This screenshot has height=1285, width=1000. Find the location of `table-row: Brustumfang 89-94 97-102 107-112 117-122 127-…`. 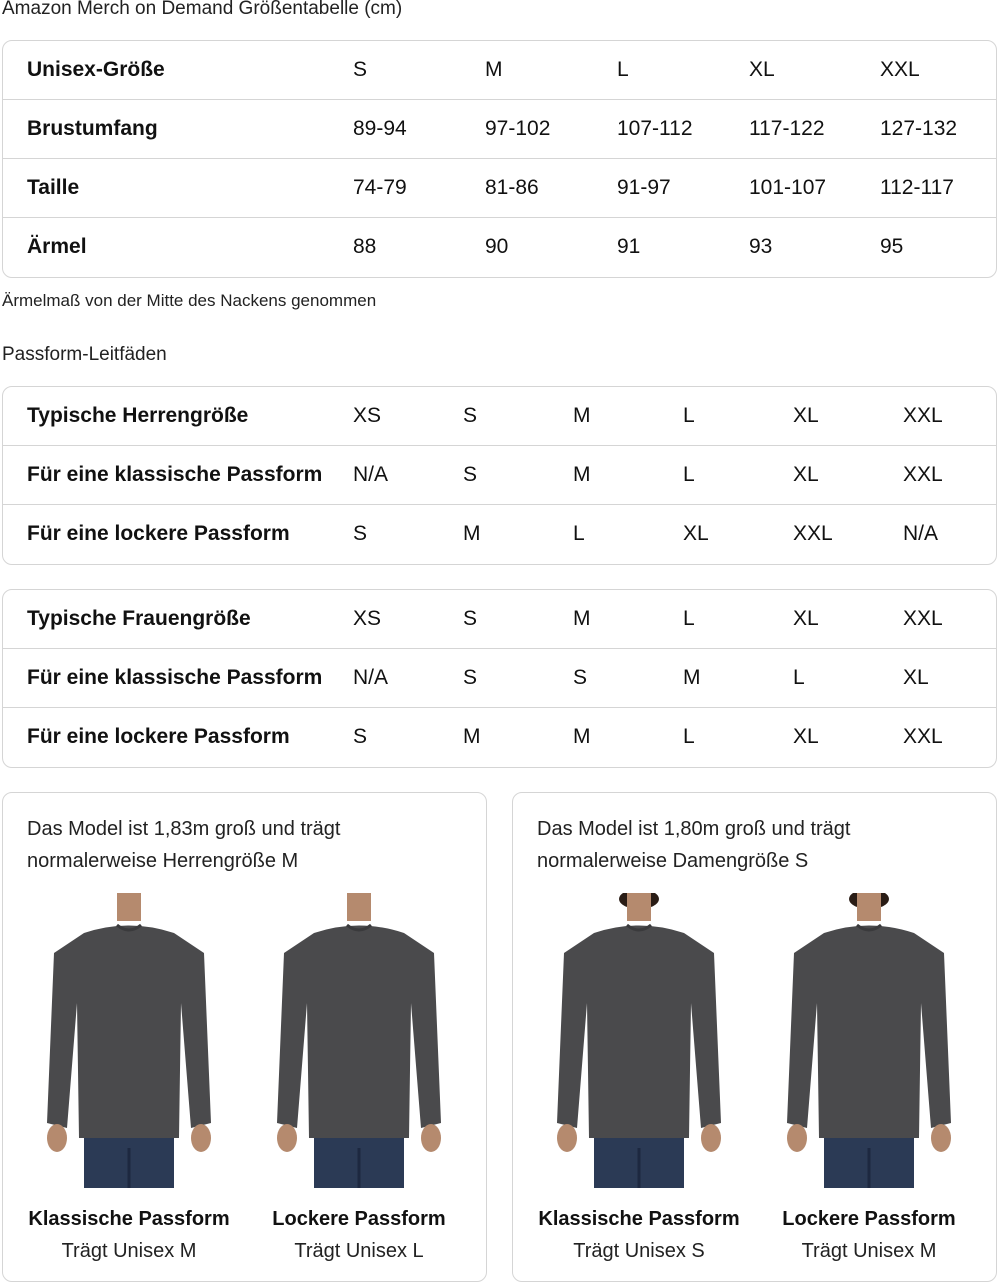

table-row: Brustumfang 89-94 97-102 107-112 117-122 127-… is located at coordinates (499, 129).